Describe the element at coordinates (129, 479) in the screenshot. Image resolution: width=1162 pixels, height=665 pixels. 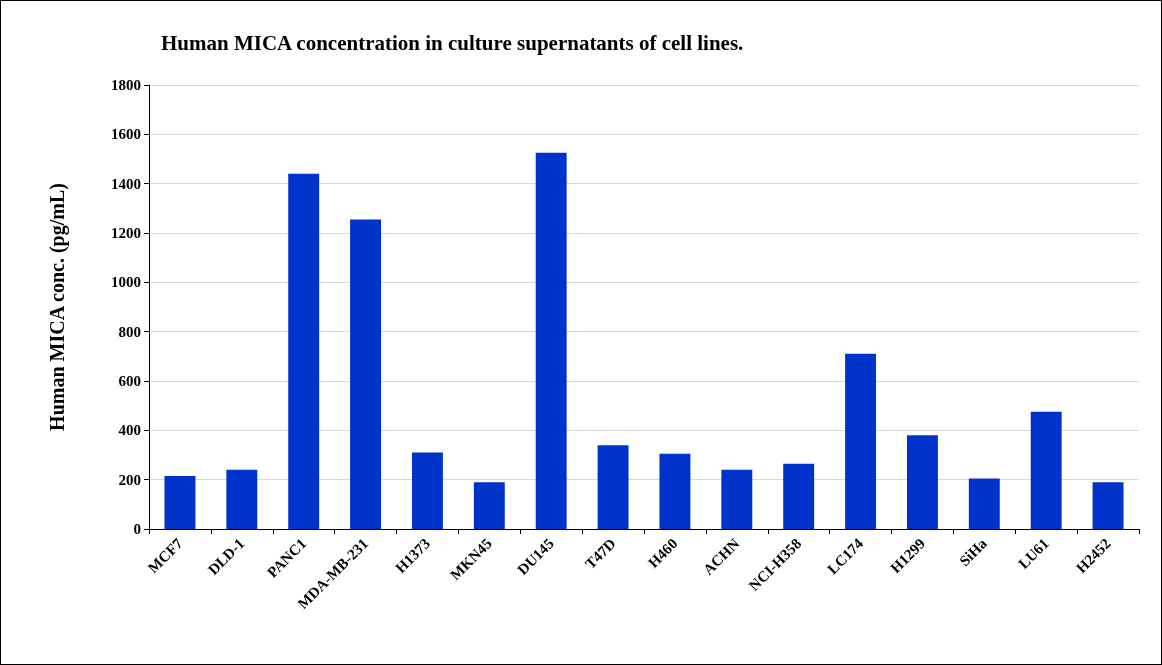
I see `y-tick-label: 200` at that location.